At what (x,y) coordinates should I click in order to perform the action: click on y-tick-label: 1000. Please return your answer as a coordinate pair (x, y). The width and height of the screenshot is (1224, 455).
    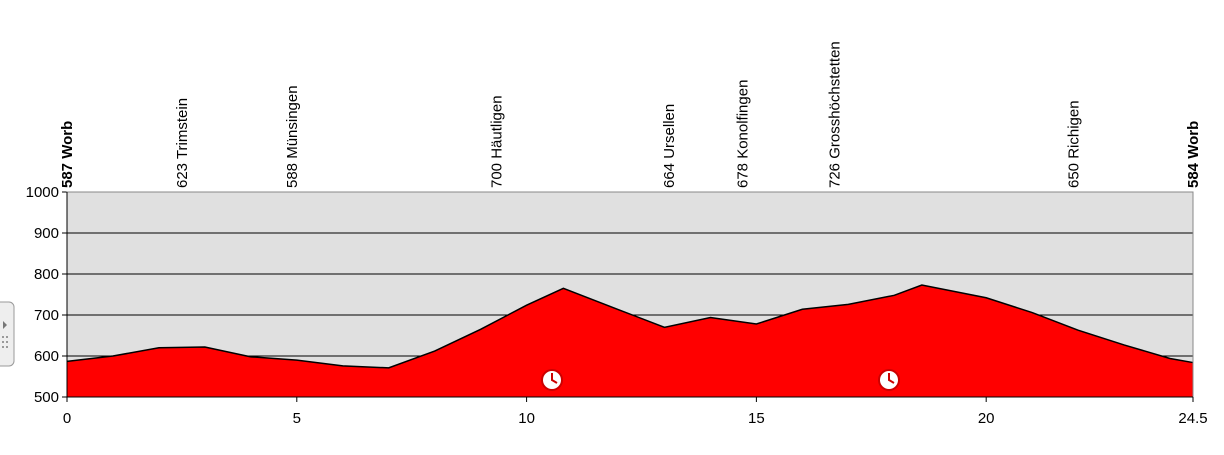
    Looking at the image, I should click on (42, 192).